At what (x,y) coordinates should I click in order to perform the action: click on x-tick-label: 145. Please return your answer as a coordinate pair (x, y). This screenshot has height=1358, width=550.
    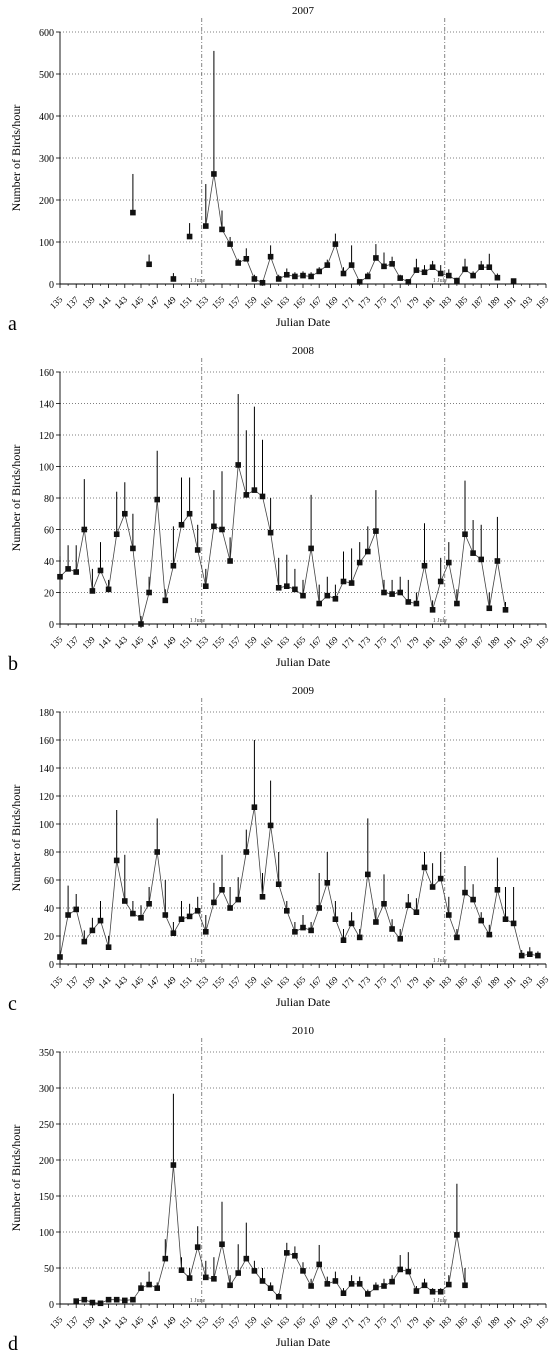
    Looking at the image, I should click on (137, 302).